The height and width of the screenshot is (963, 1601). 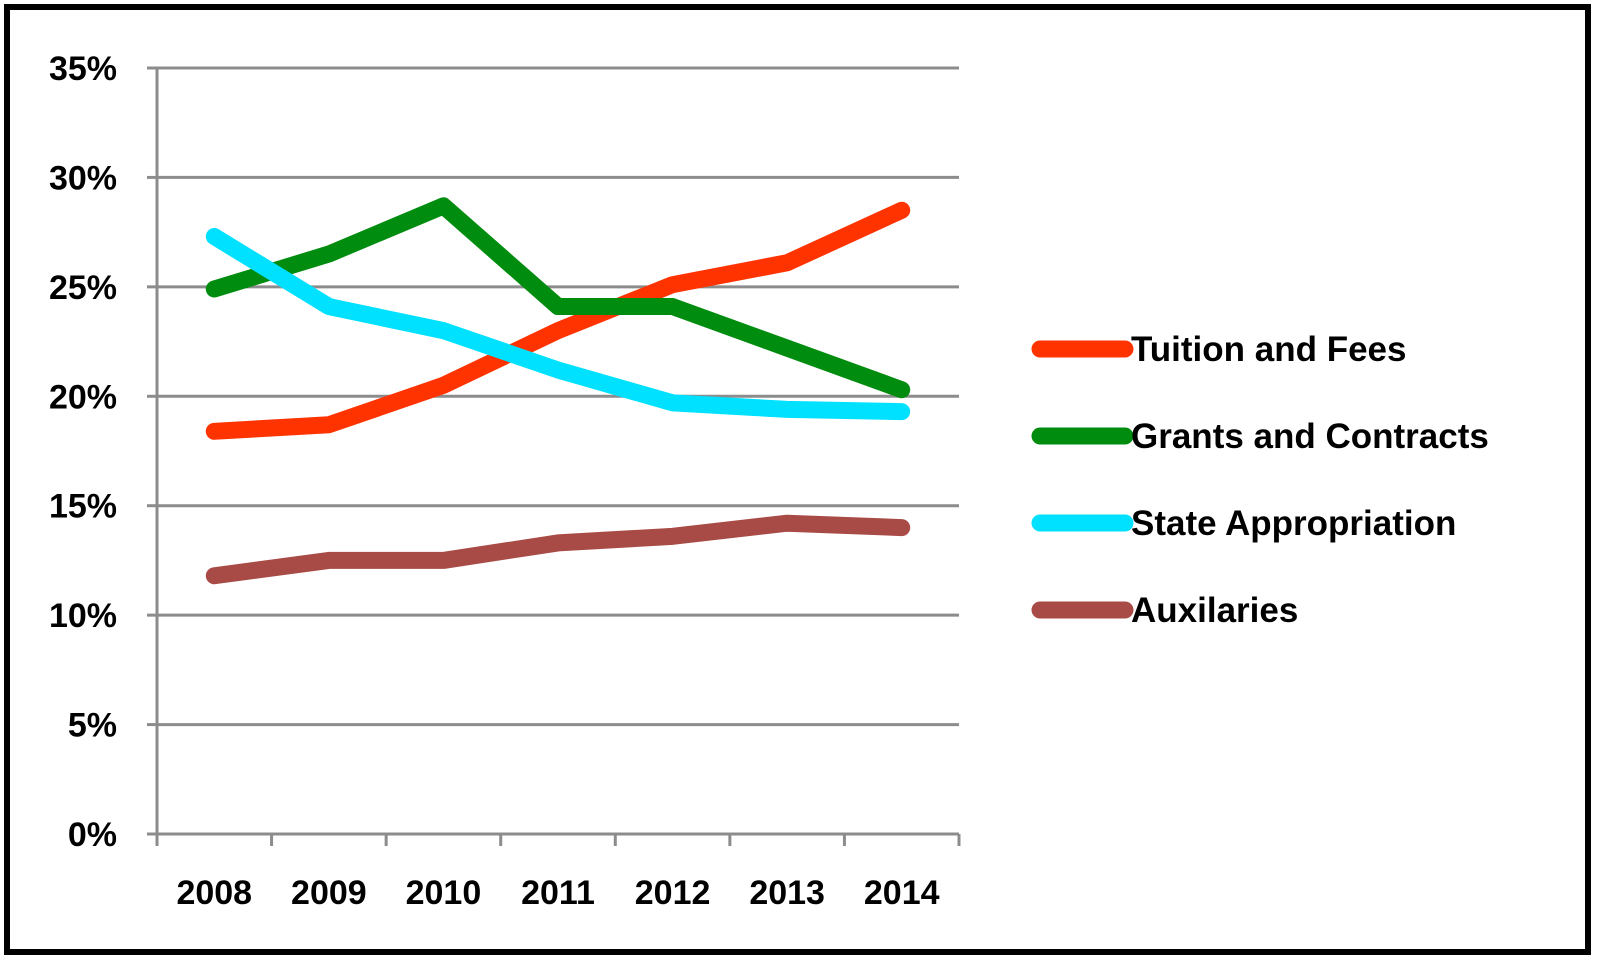 I want to click on x-tick-label: 2012, so click(x=673, y=893).